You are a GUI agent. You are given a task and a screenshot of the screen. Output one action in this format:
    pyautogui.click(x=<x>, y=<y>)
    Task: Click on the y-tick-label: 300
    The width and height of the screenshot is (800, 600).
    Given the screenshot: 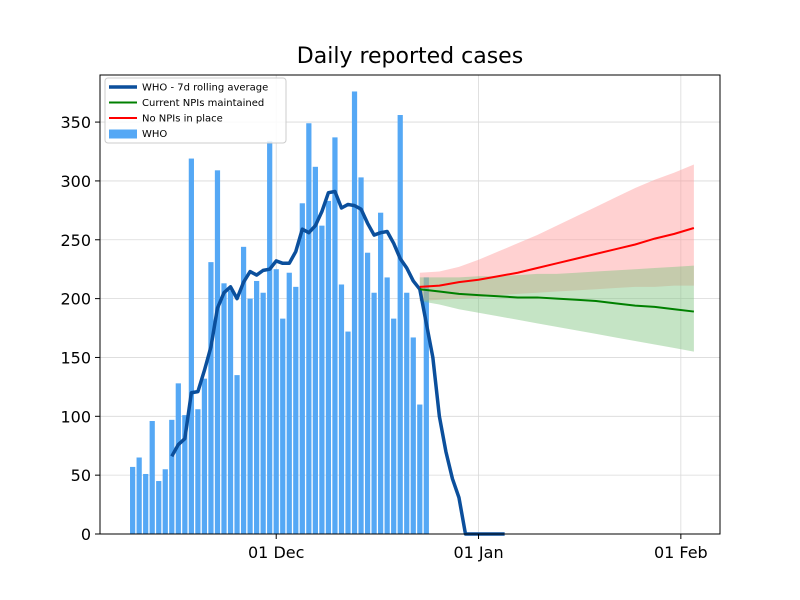 What is the action you would take?
    pyautogui.click(x=75, y=181)
    